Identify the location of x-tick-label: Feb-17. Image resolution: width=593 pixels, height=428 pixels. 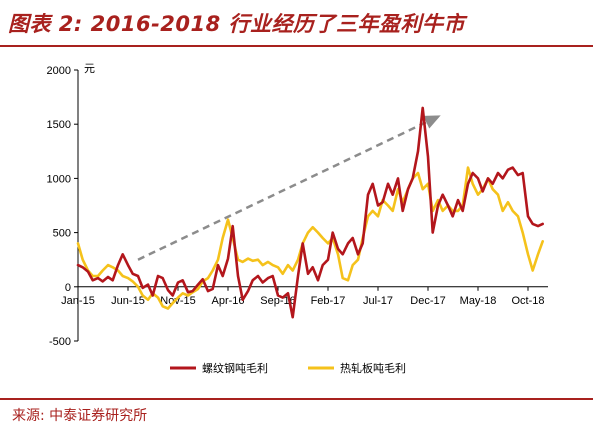
(328, 301).